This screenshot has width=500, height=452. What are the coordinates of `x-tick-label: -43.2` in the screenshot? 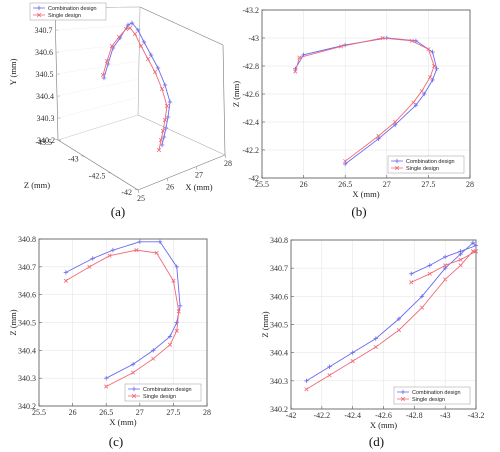 It's located at (476, 415).